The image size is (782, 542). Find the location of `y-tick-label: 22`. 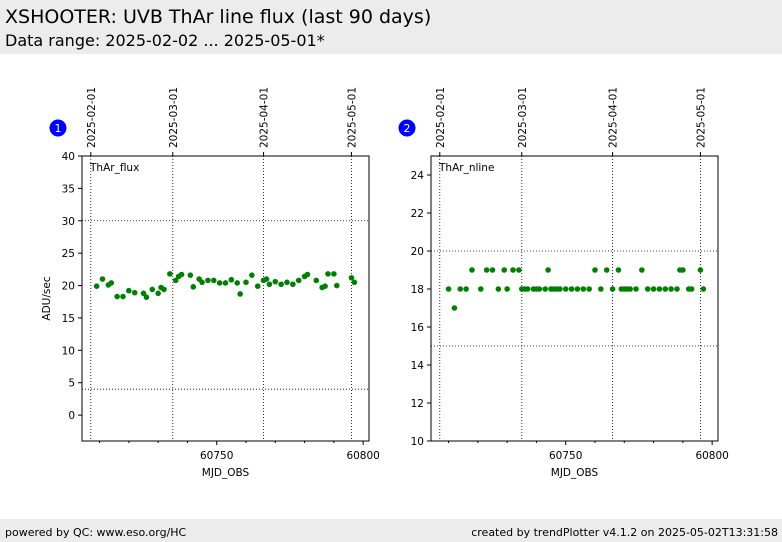

y-tick-label: 22 is located at coordinates (417, 214).